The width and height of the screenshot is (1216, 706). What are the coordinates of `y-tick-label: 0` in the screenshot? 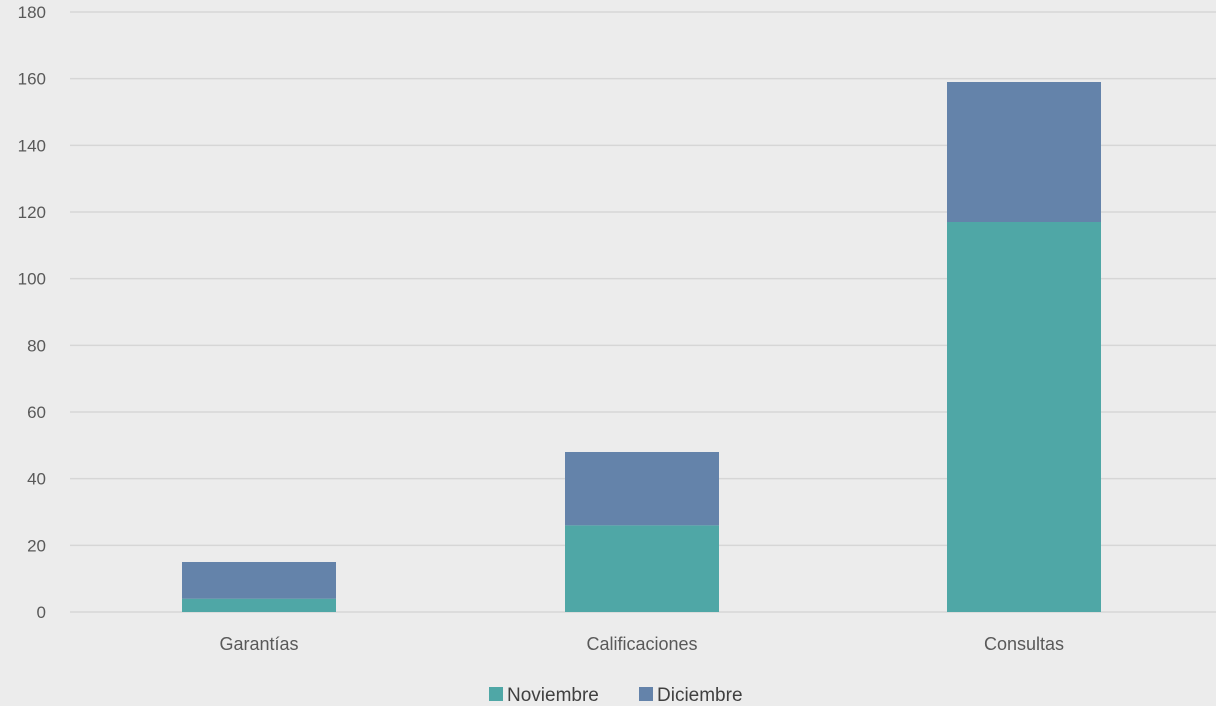 It's located at (41, 612).